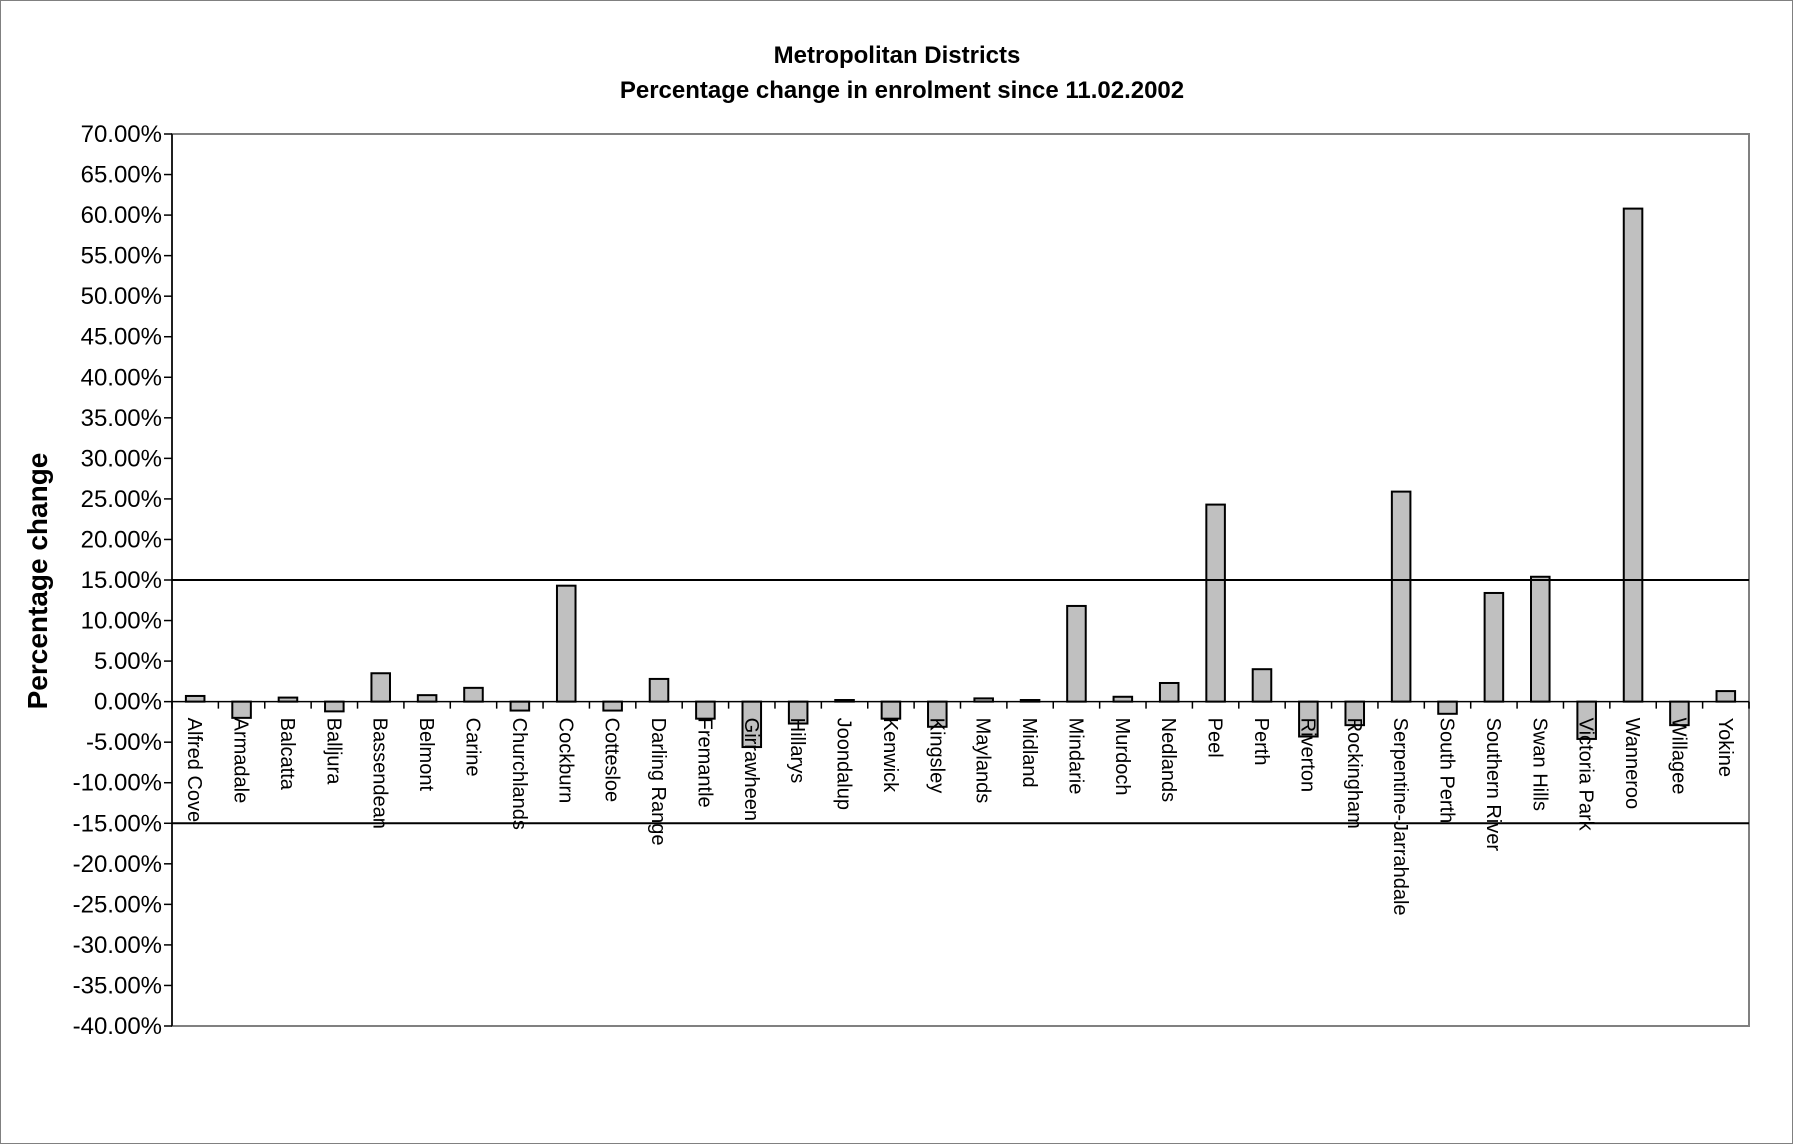 The height and width of the screenshot is (1144, 1793). What do you see at coordinates (797, 751) in the screenshot?
I see `x-tick-label: Hillarys` at bounding box center [797, 751].